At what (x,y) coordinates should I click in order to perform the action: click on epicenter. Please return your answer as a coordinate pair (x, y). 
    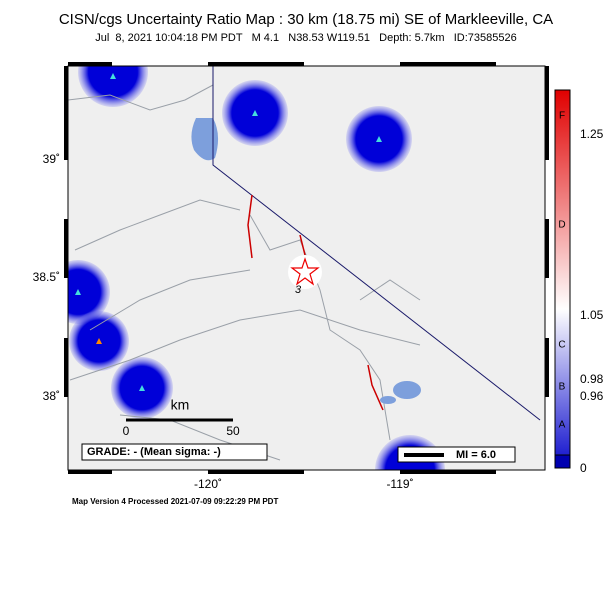
    Looking at the image, I should click on (305, 271).